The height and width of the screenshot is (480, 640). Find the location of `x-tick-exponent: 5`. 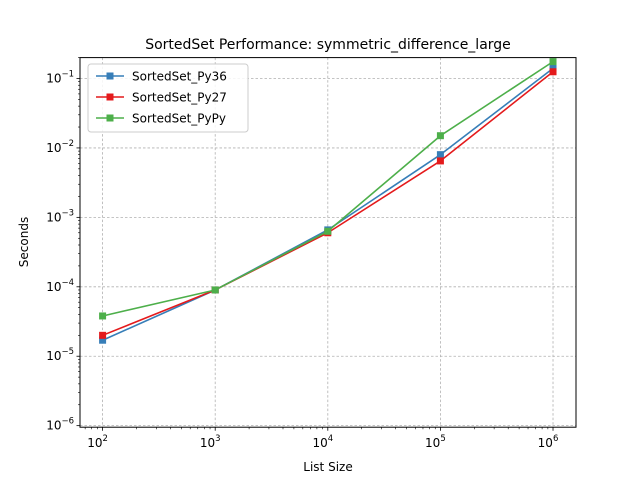

x-tick-exponent: 5 is located at coordinates (442, 439).